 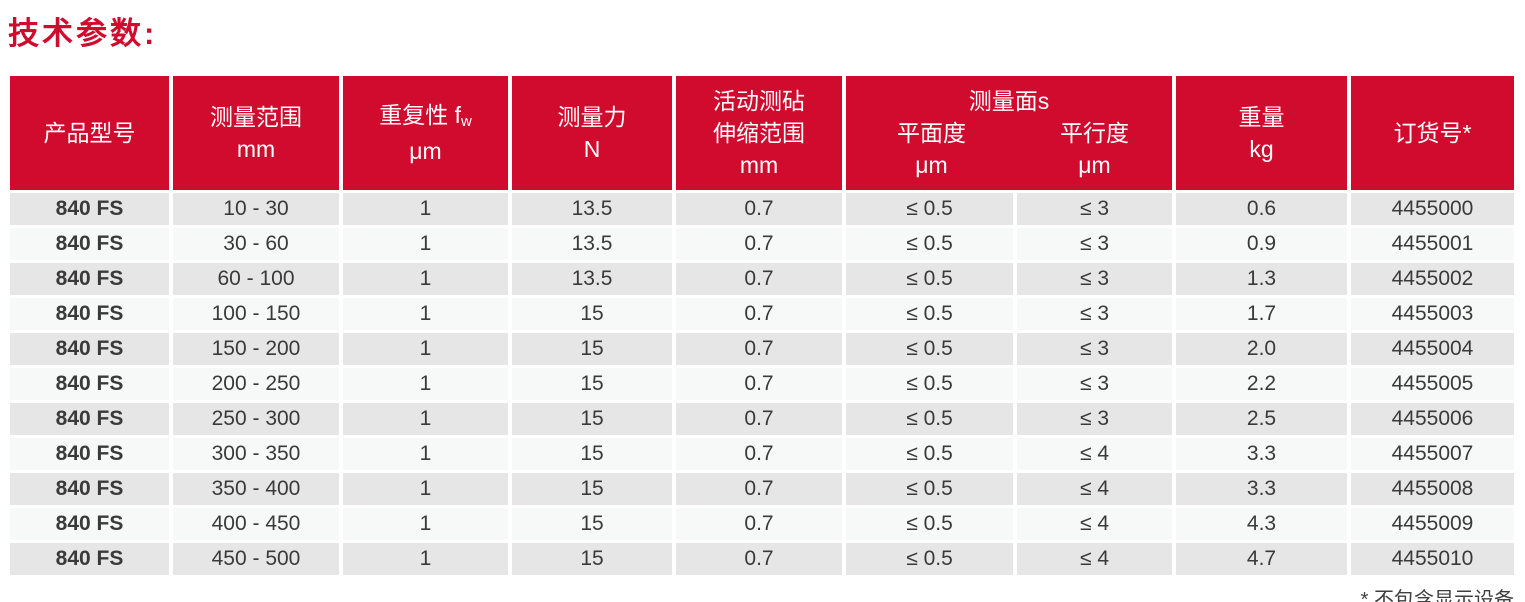 What do you see at coordinates (1261, 117) in the screenshot?
I see `header-weight-label: 重量` at bounding box center [1261, 117].